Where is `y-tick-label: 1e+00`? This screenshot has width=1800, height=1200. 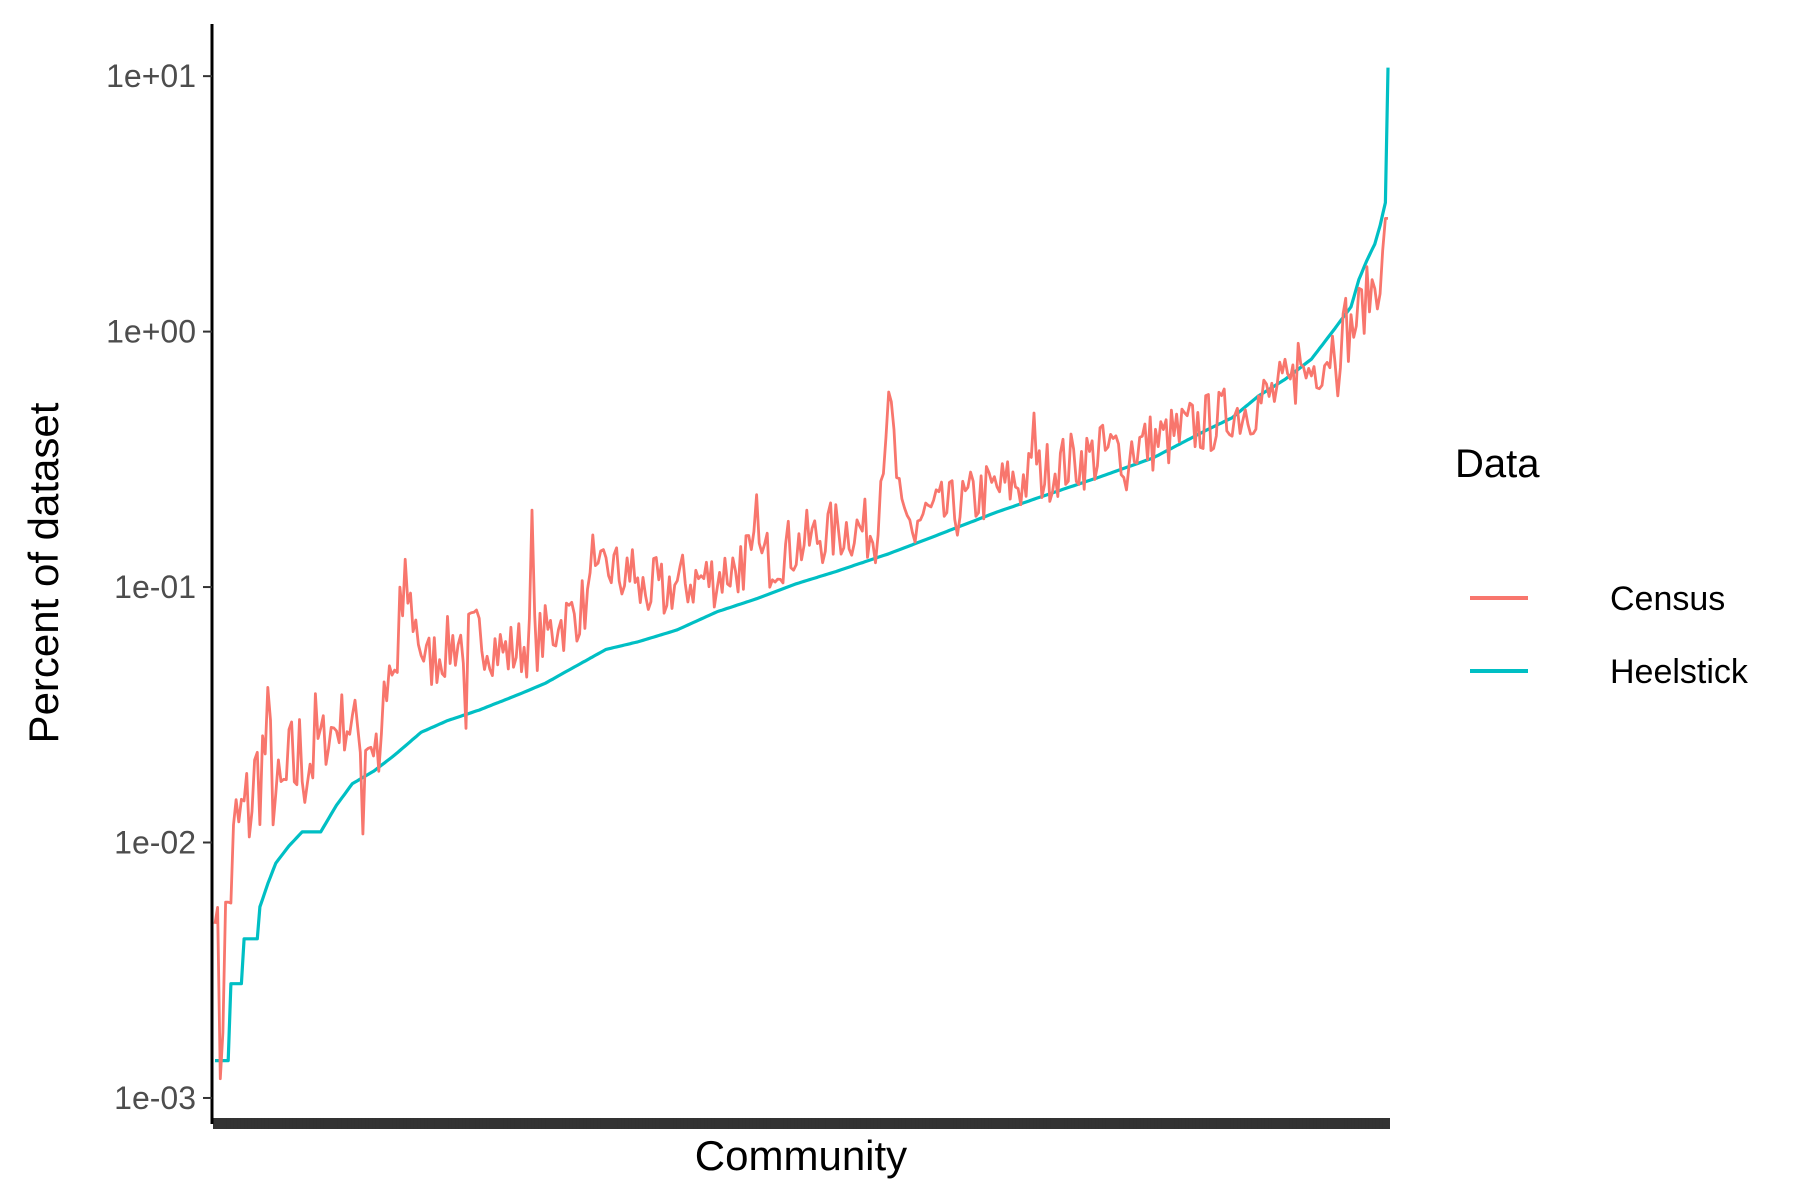 y-tick-label: 1e+00 is located at coordinates (151, 332).